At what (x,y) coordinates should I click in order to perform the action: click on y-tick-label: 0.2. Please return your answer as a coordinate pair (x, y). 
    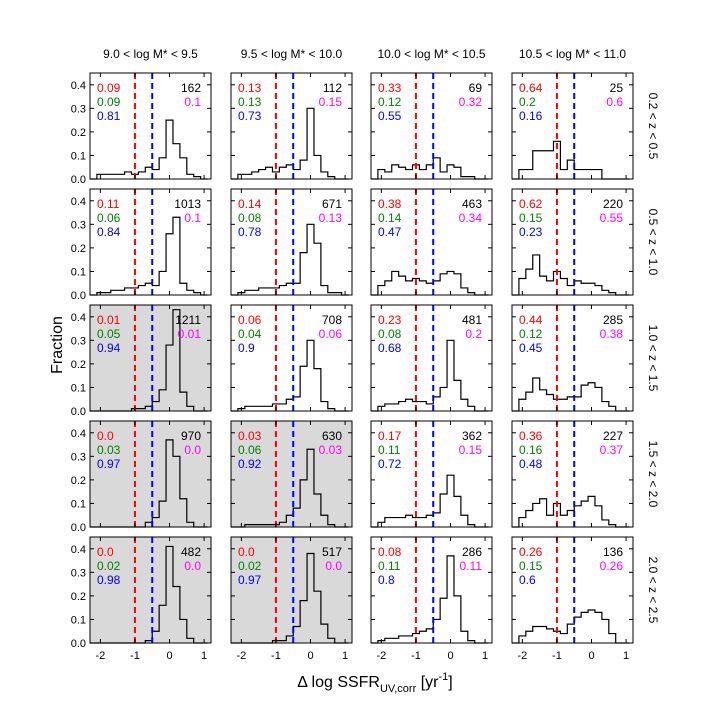
    Looking at the image, I should click on (78, 249).